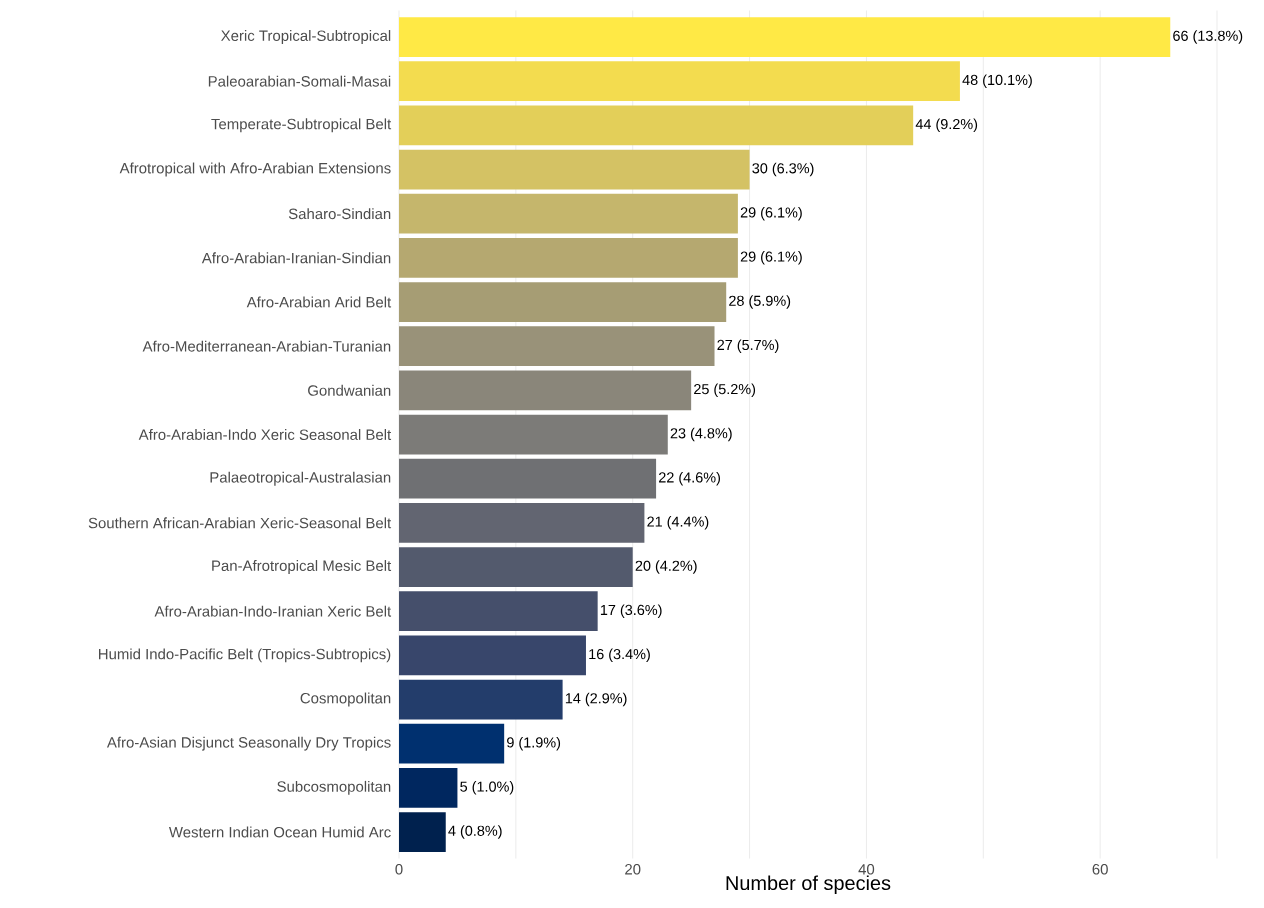 The image size is (1264, 908). What do you see at coordinates (302, 567) in the screenshot?
I see `y-tick-label: Pan-Afrotropical Mesic Belt` at bounding box center [302, 567].